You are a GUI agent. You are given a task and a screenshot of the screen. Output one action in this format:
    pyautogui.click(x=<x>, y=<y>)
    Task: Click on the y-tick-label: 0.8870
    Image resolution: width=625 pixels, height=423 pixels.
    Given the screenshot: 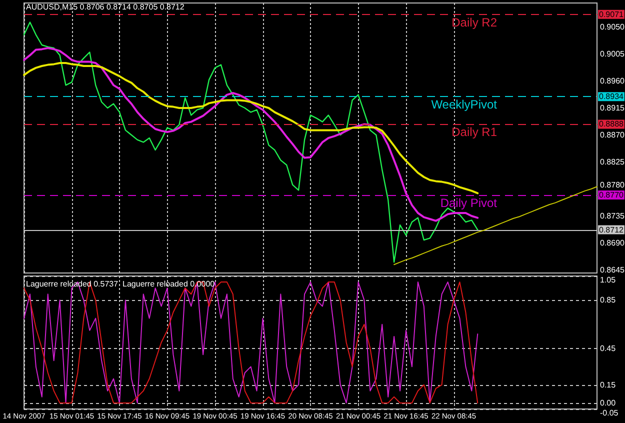 What is the action you would take?
    pyautogui.click(x=612, y=135)
    